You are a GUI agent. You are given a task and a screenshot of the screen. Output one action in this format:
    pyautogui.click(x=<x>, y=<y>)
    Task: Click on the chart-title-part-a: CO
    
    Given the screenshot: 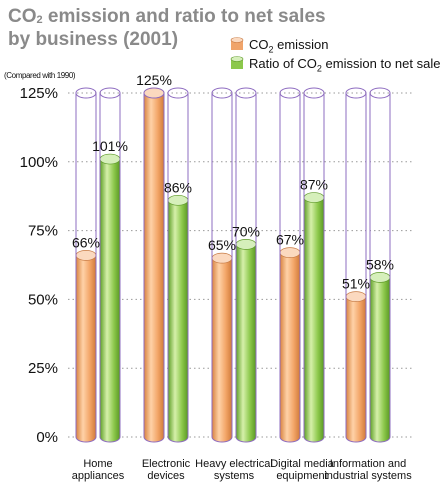 What is the action you would take?
    pyautogui.click(x=22, y=16)
    